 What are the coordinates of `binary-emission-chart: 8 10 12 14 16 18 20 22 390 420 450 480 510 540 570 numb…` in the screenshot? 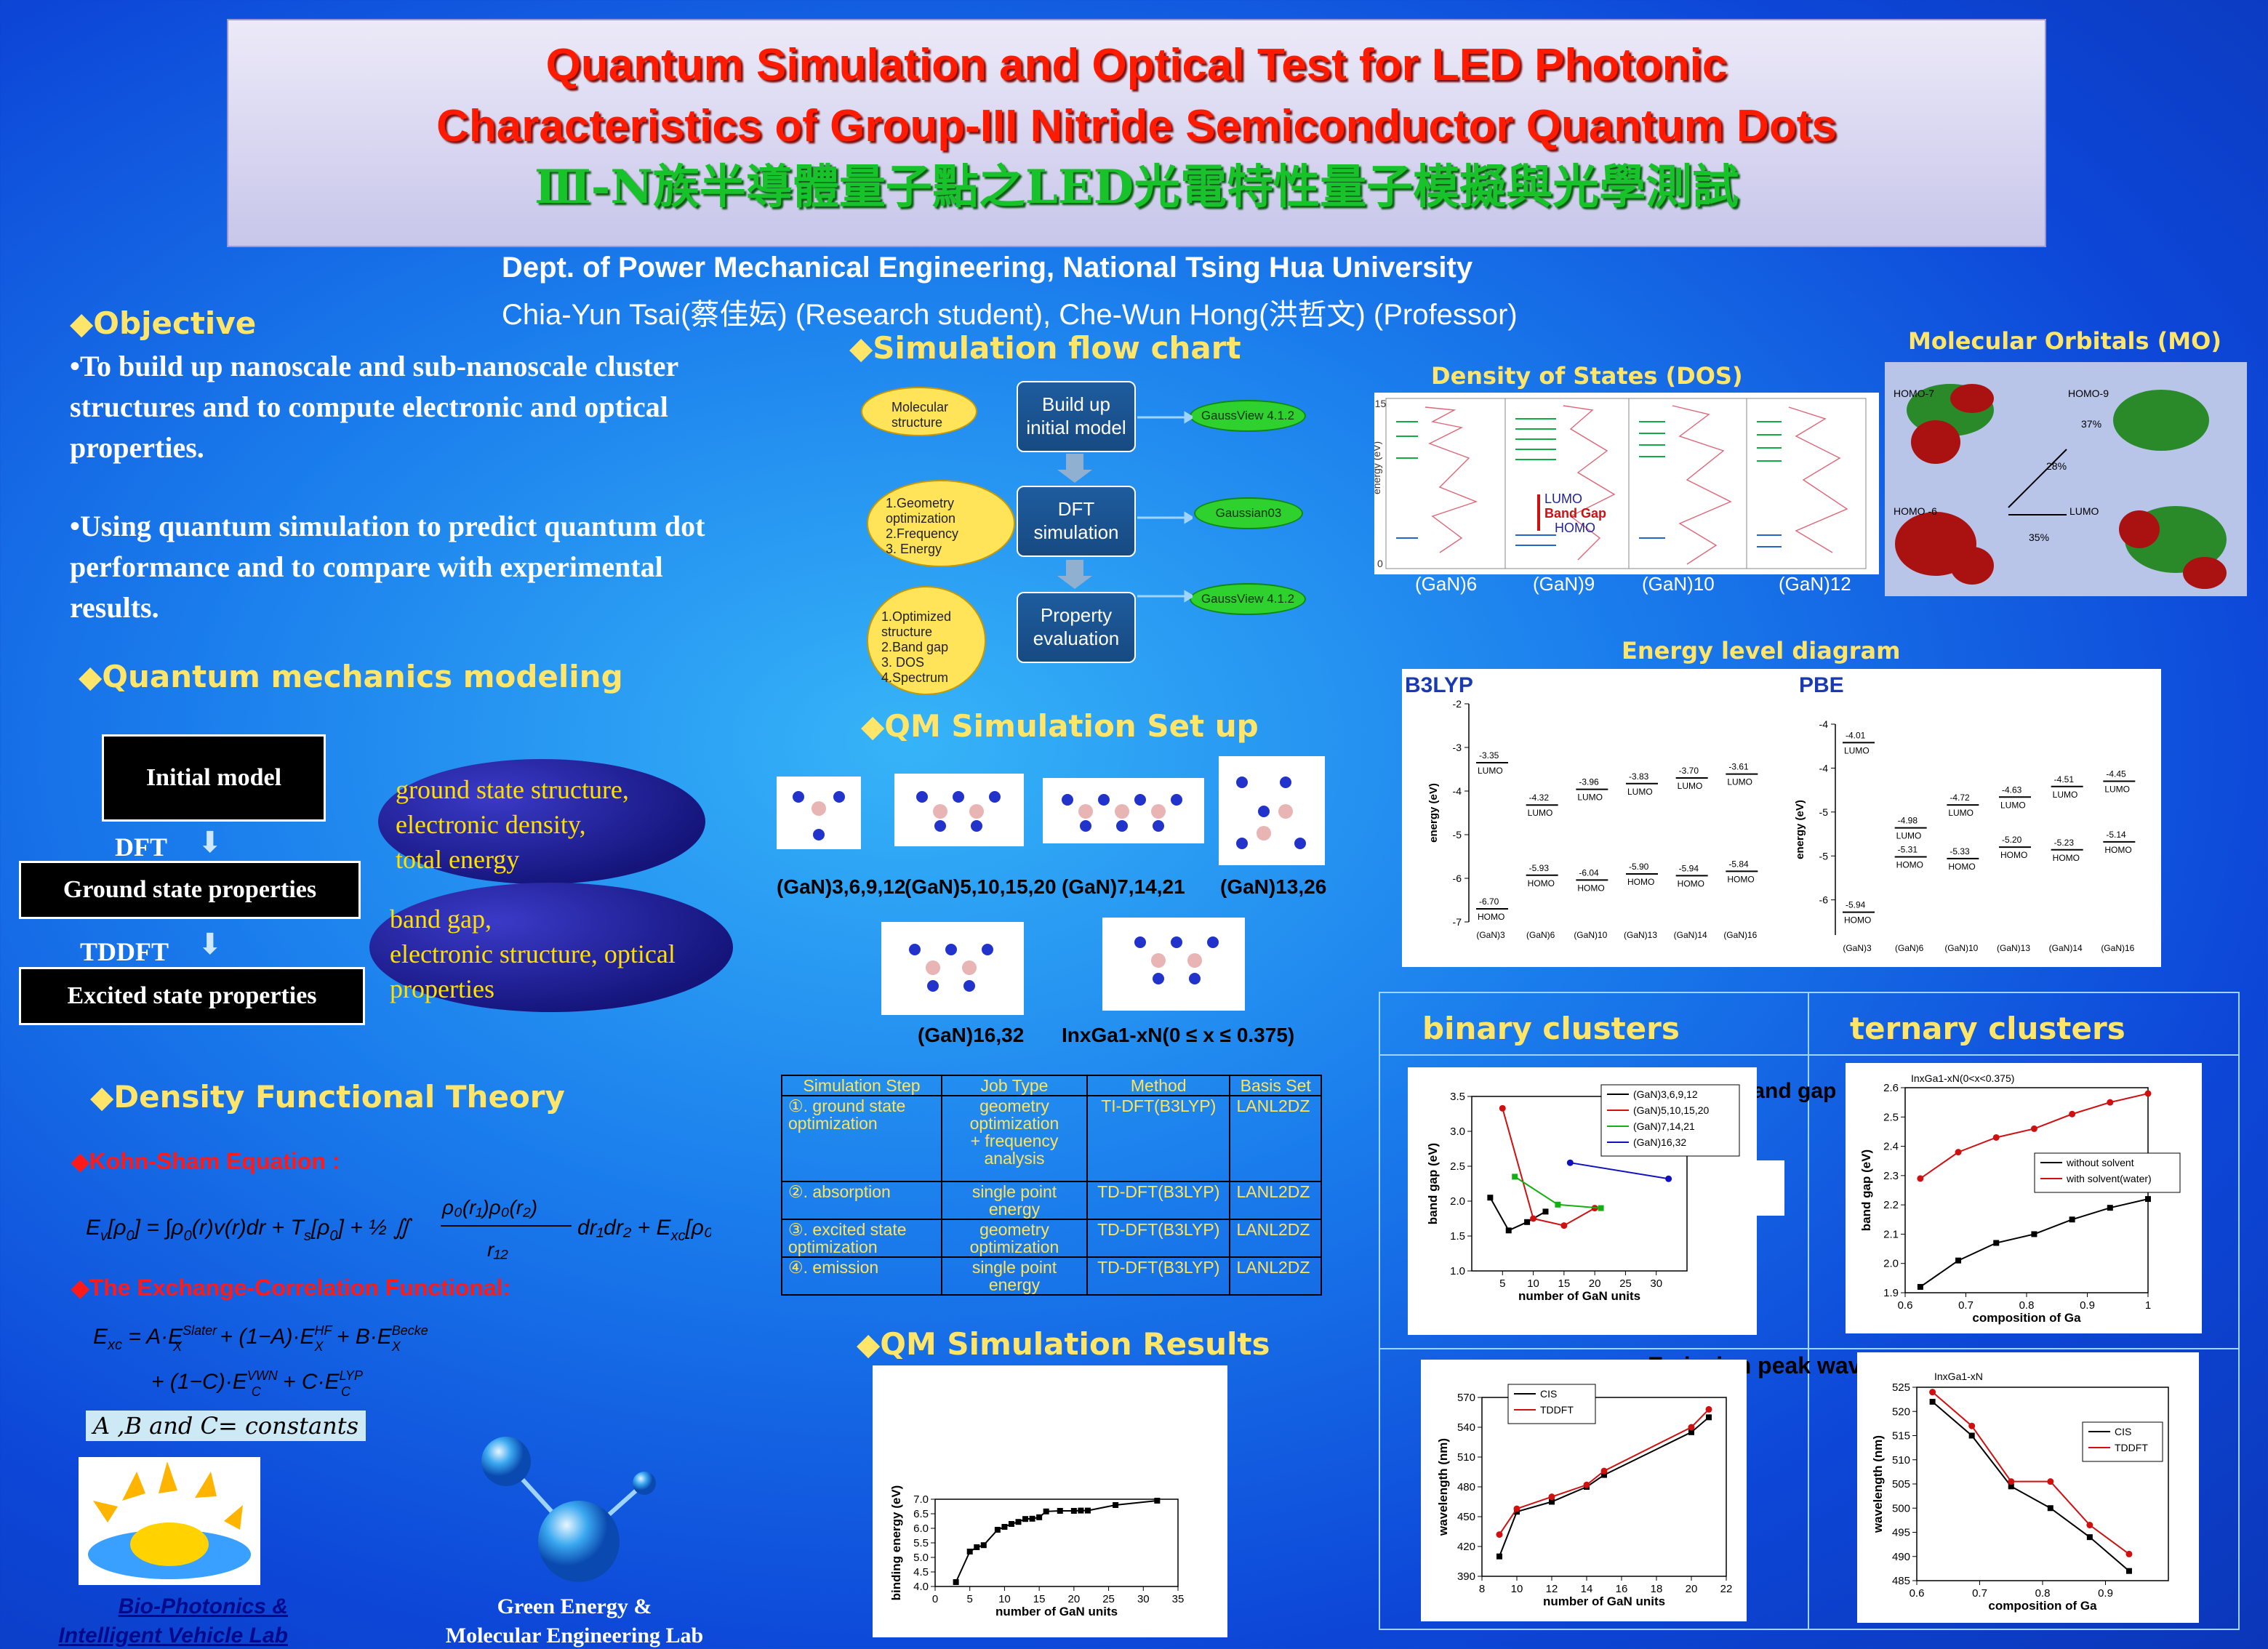 It's located at (1584, 1496).